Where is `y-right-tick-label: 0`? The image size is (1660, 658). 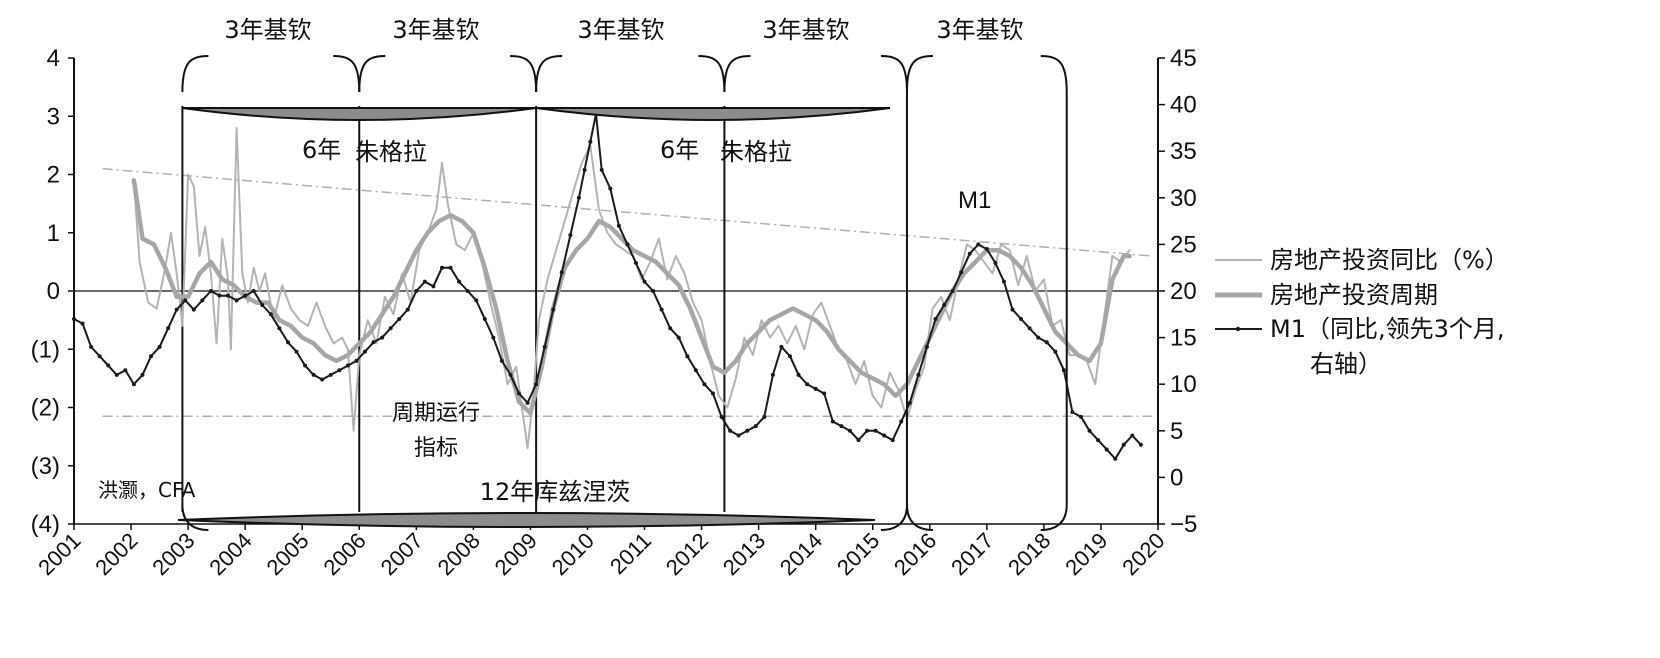
y-right-tick-label: 0 is located at coordinates (1176, 477).